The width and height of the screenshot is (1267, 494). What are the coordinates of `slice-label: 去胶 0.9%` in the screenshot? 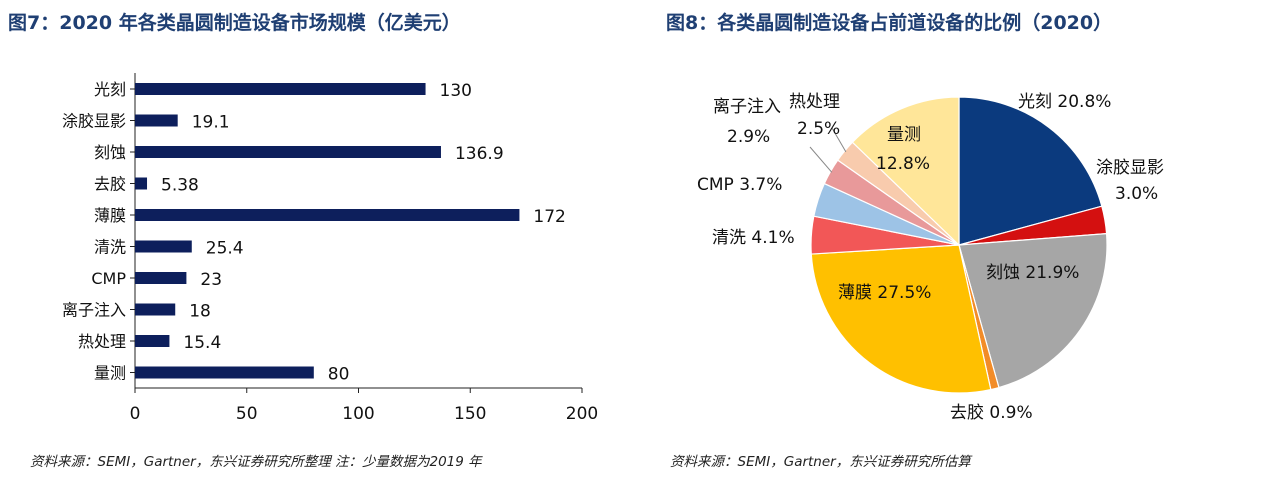 It's located at (991, 413).